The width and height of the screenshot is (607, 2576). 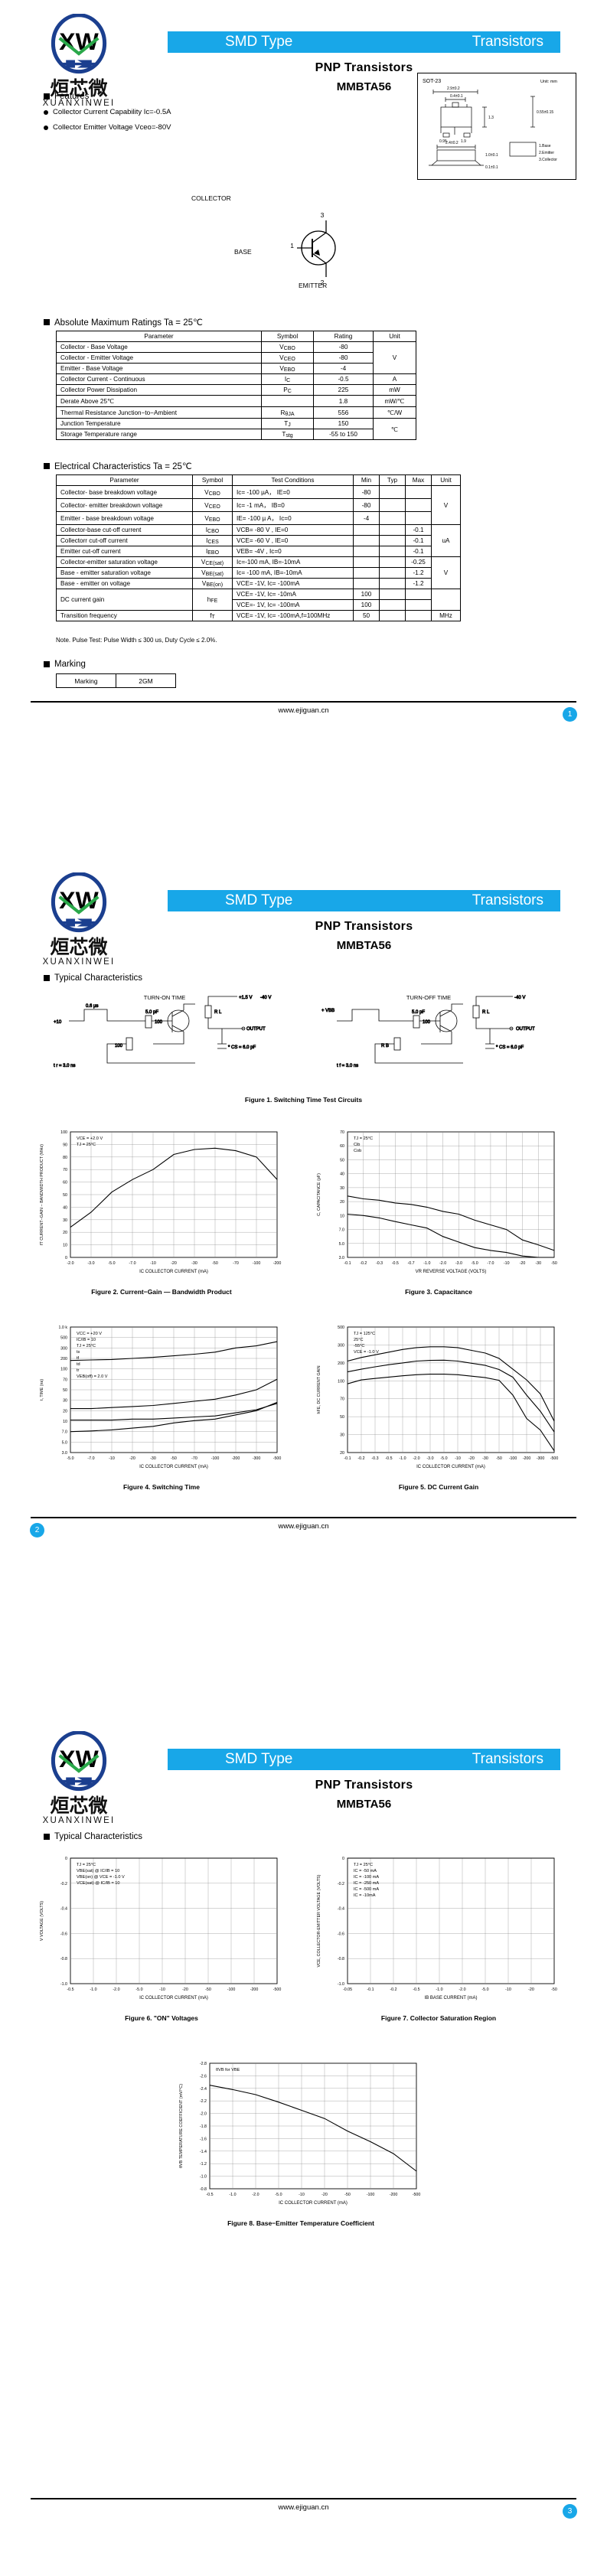 I want to click on typical-heading-label: Typical Characteristics, so click(x=98, y=1836).